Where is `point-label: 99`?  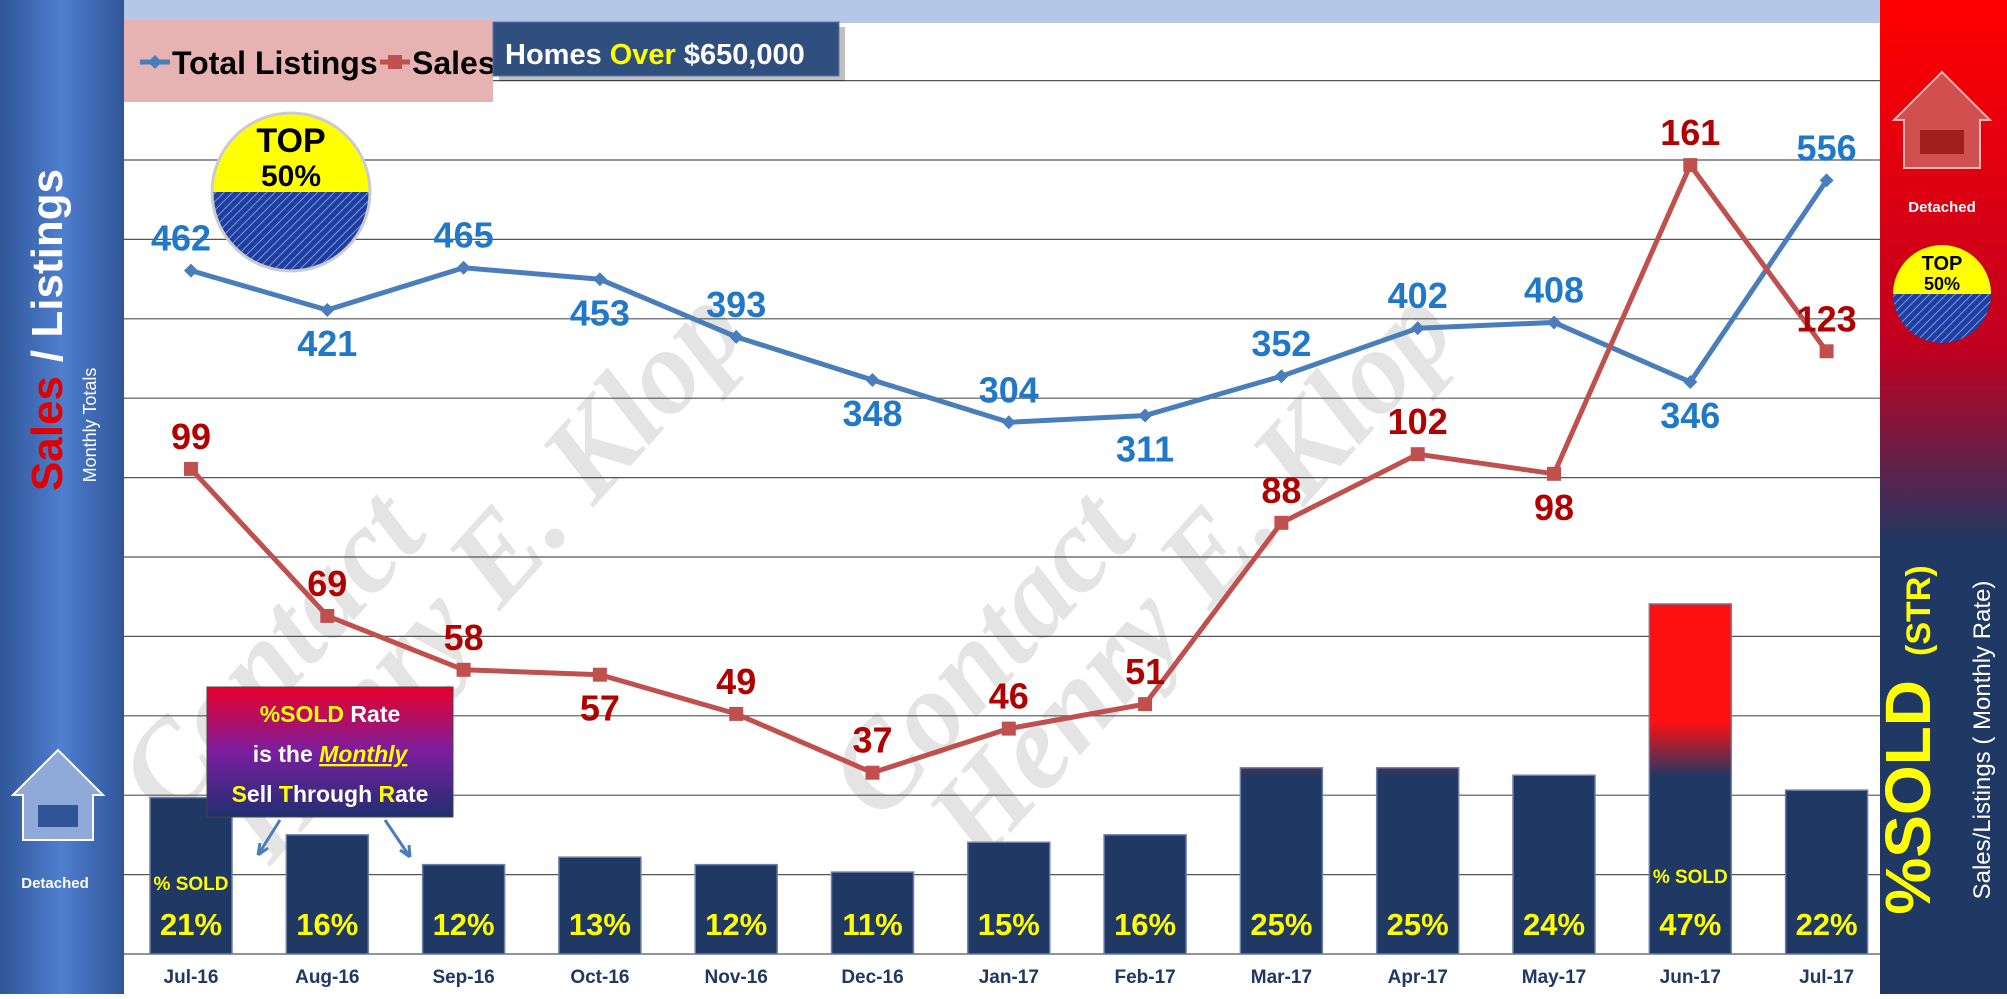
point-label: 99 is located at coordinates (191, 436).